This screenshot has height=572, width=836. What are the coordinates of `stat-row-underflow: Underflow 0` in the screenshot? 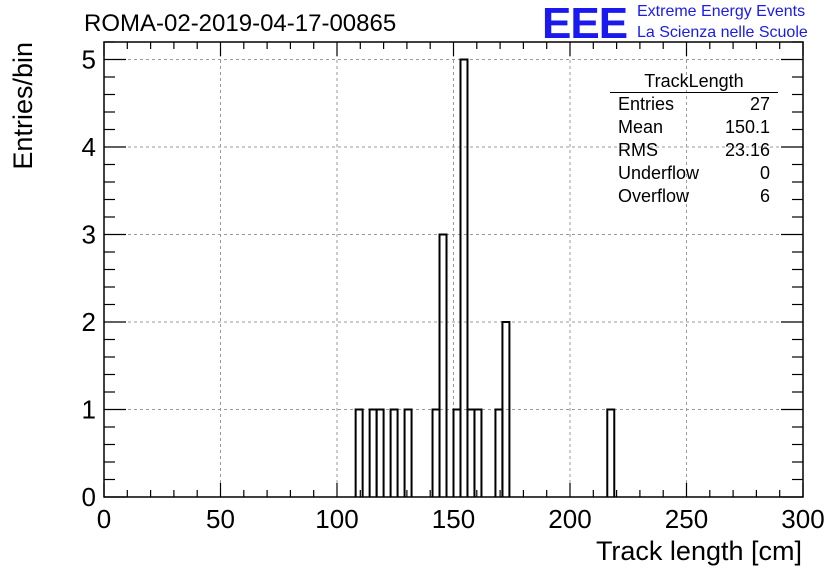 It's located at (694, 173).